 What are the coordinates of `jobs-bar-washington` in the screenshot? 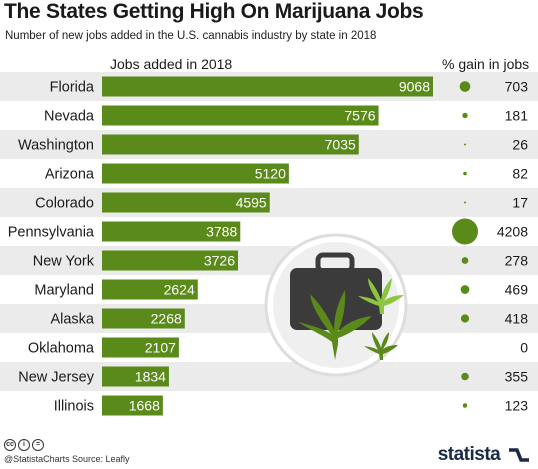 It's located at (230, 144).